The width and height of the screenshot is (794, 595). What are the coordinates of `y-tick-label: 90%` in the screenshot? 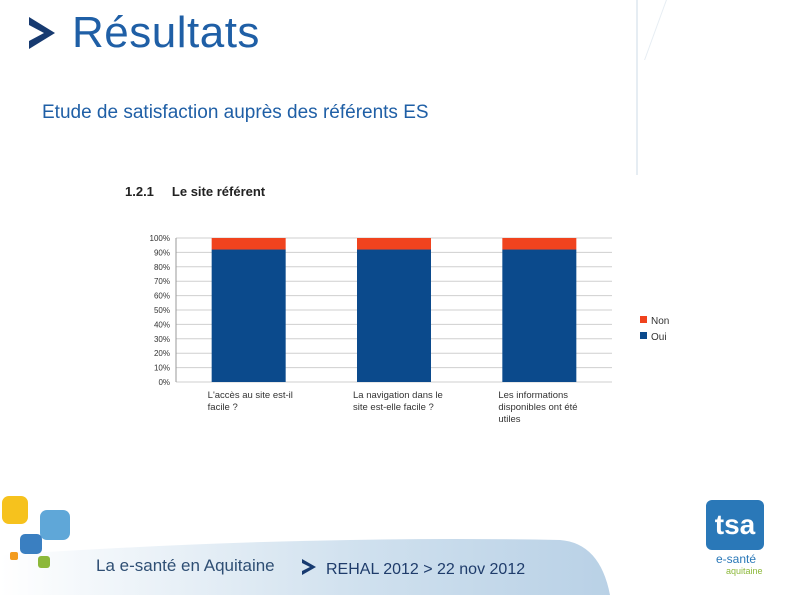 It's located at (162, 252).